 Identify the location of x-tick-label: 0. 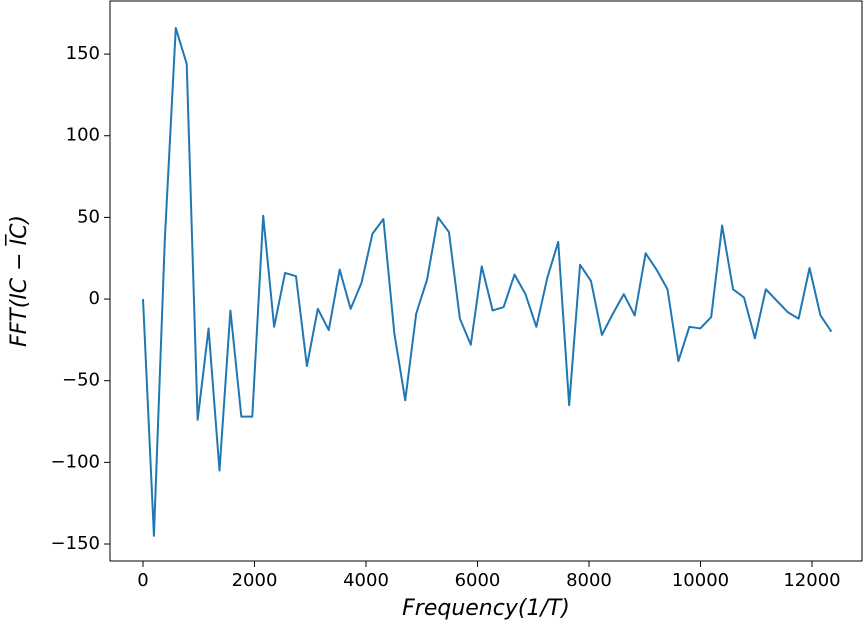
(142, 580).